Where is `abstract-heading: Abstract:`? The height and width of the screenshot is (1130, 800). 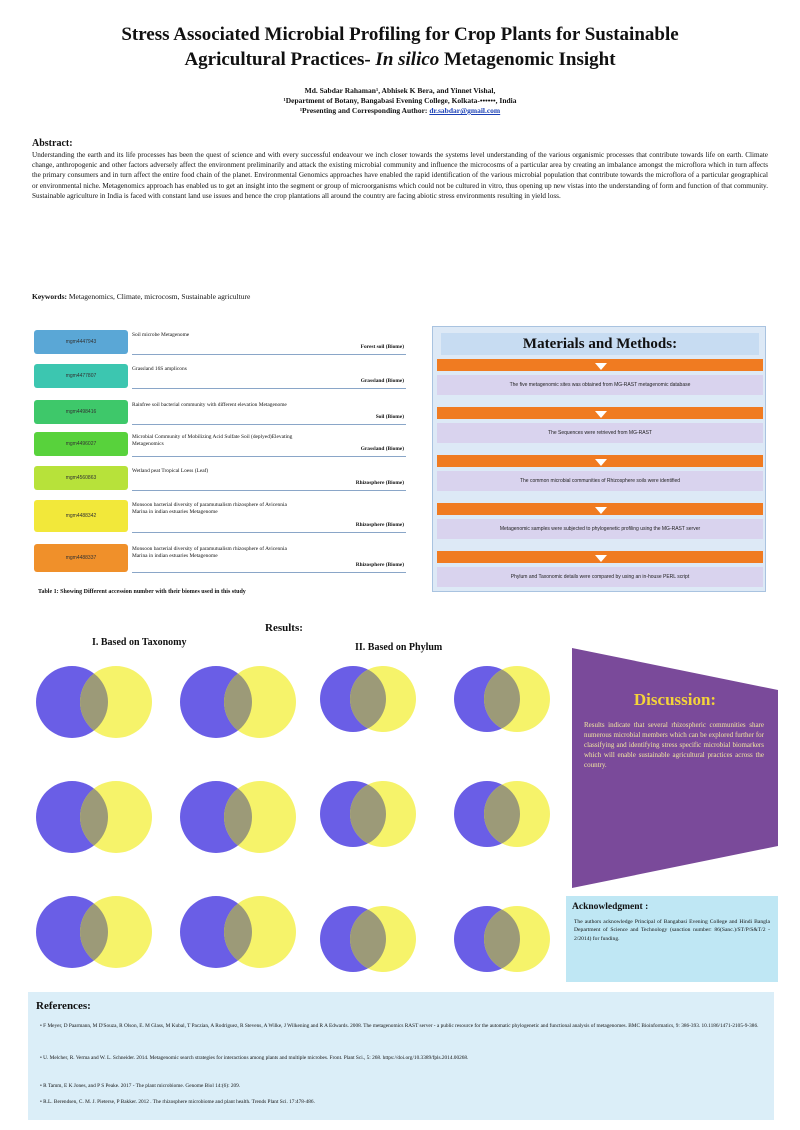
abstract-heading: Abstract: is located at coordinates (52, 143).